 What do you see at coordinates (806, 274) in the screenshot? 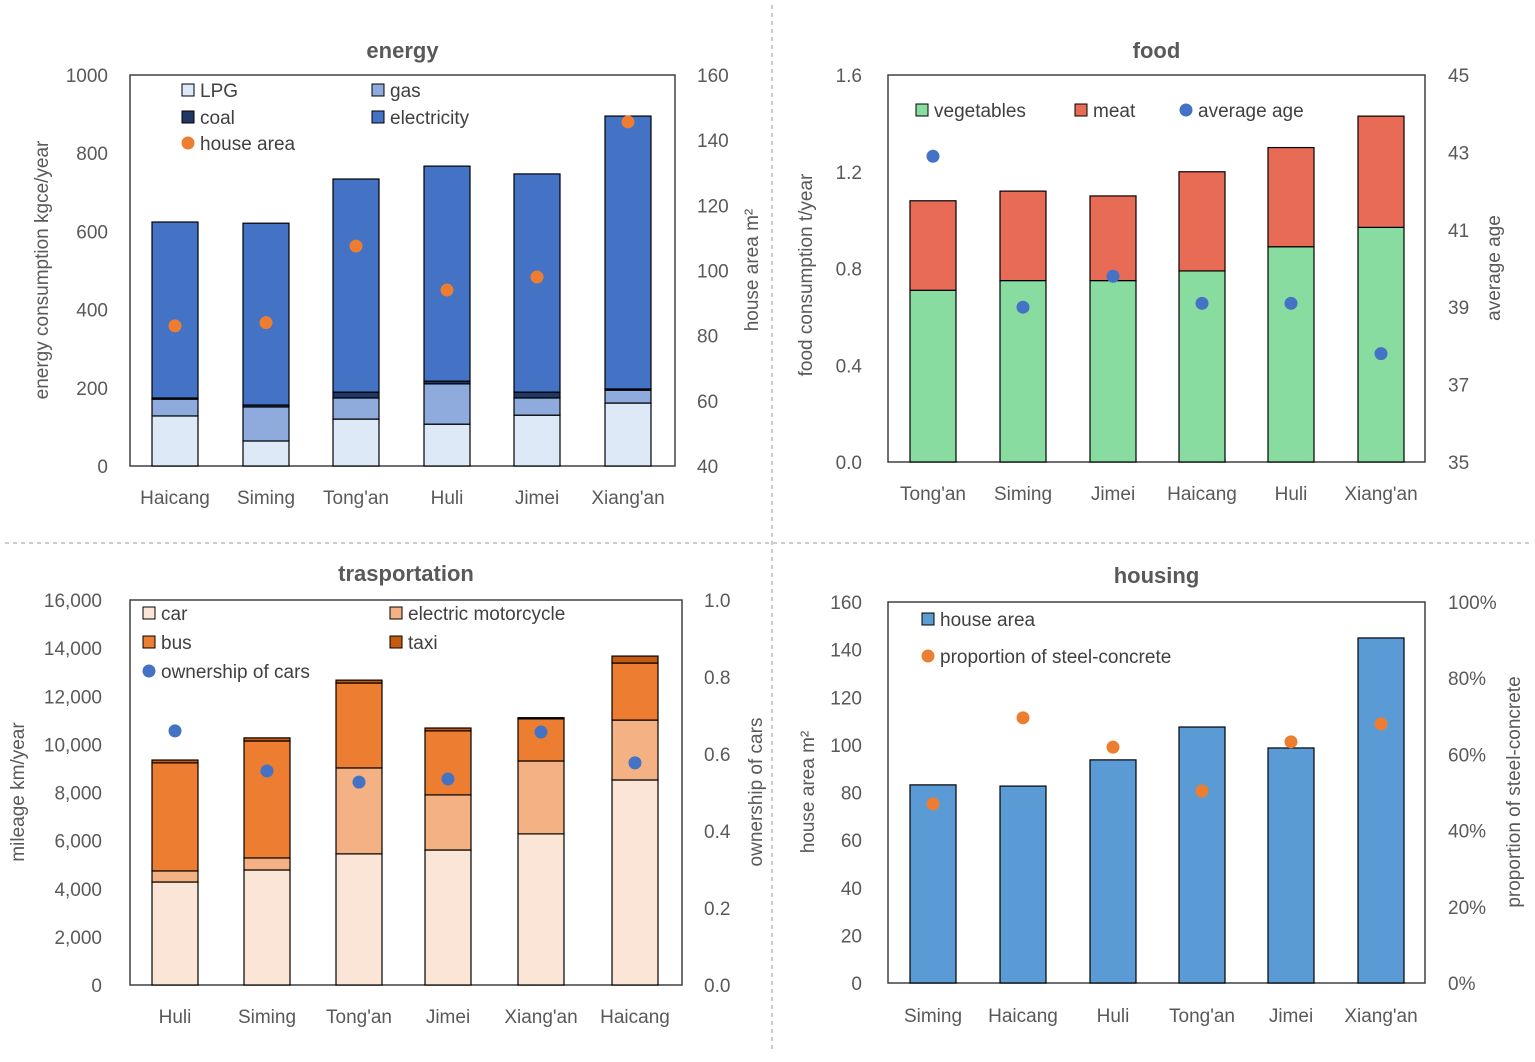
I see `y-axis-label: food consumption t/year` at bounding box center [806, 274].